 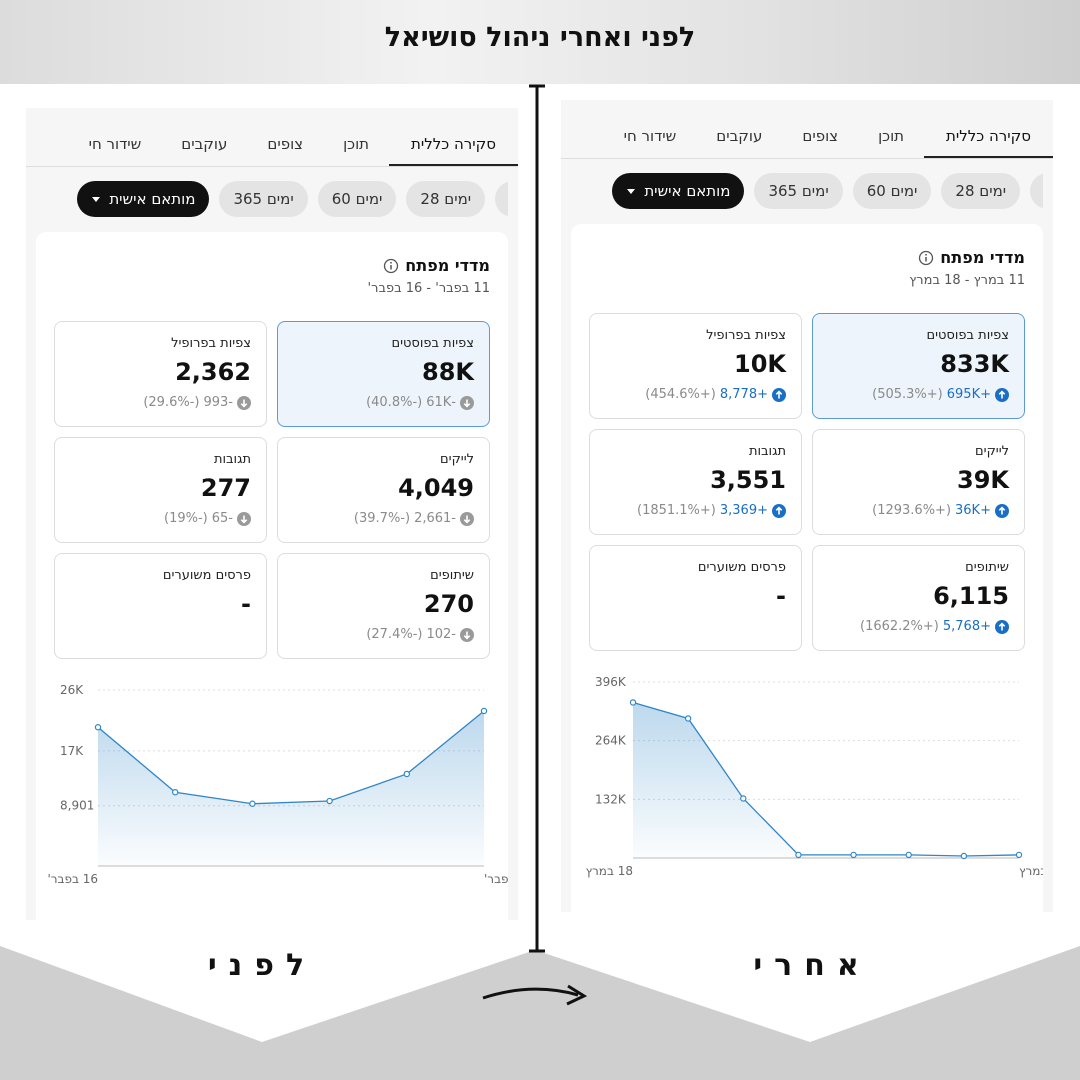 I want to click on metric-value: -, so click(x=781, y=596).